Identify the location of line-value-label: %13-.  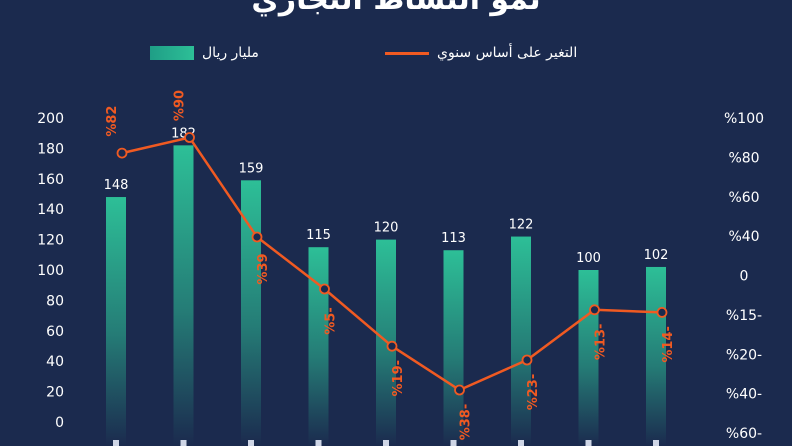
(601, 342).